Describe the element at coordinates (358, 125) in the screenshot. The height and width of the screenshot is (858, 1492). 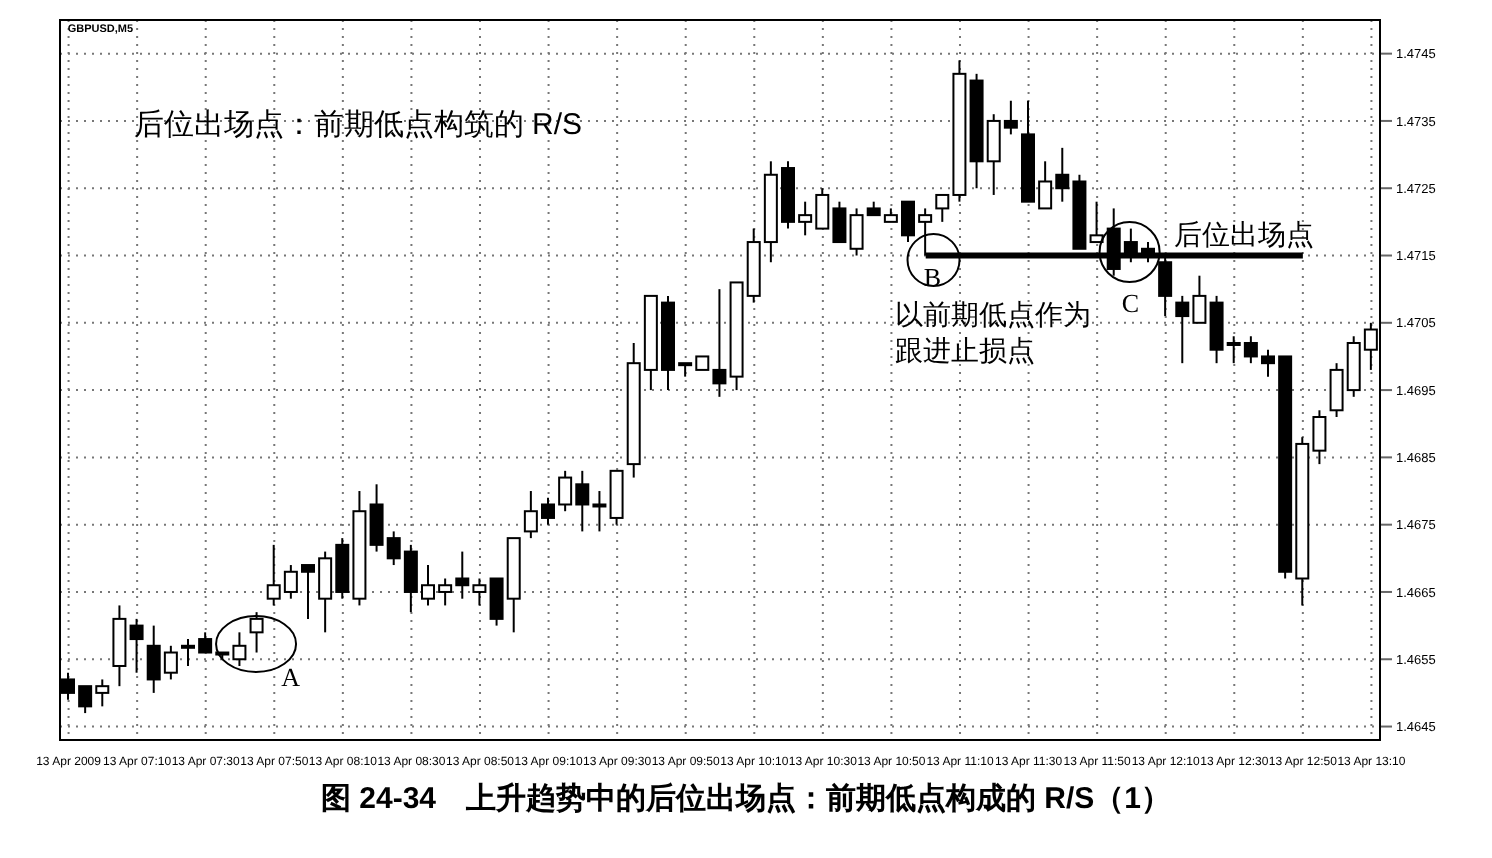
I see `text: 后位出场点：前期低点构筑的 R/S` at that location.